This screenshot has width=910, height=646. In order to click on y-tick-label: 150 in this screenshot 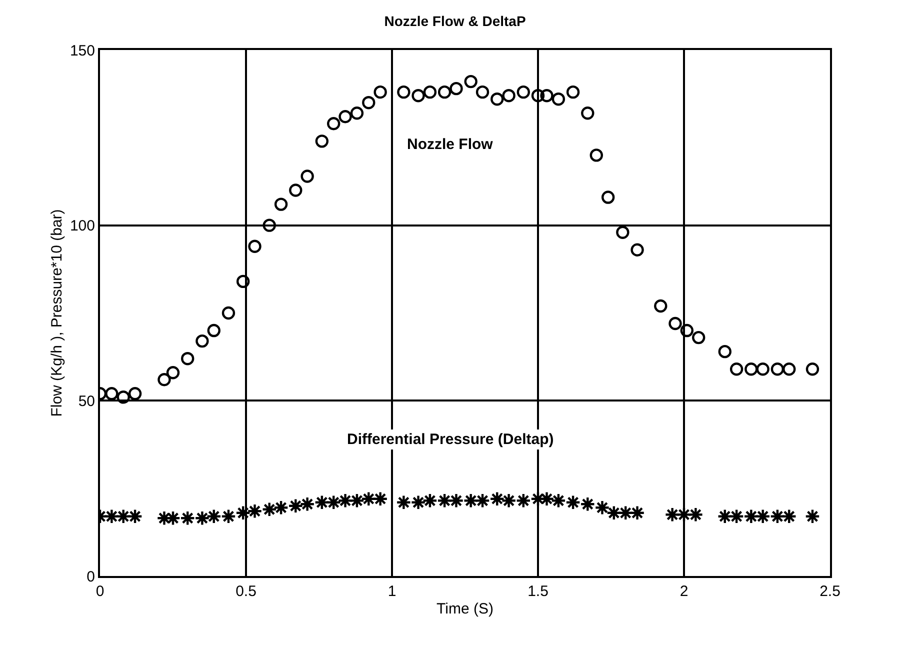, I will do `click(82, 51)`.